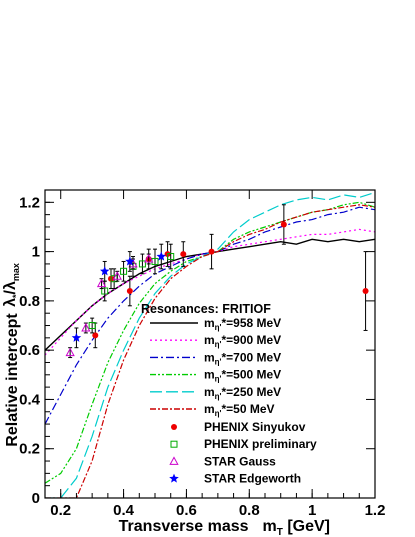  I want to click on legend-label-3: mη'*=700 MeV, so click(242, 358).